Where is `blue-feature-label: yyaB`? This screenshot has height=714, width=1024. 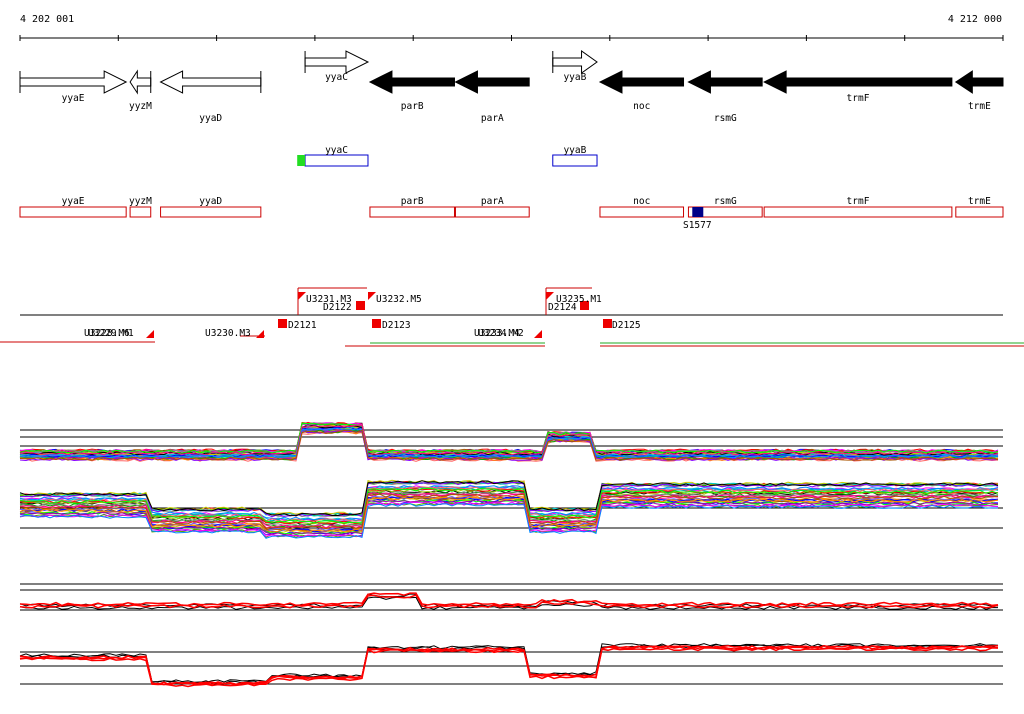 blue-feature-label: yyaB is located at coordinates (574, 150).